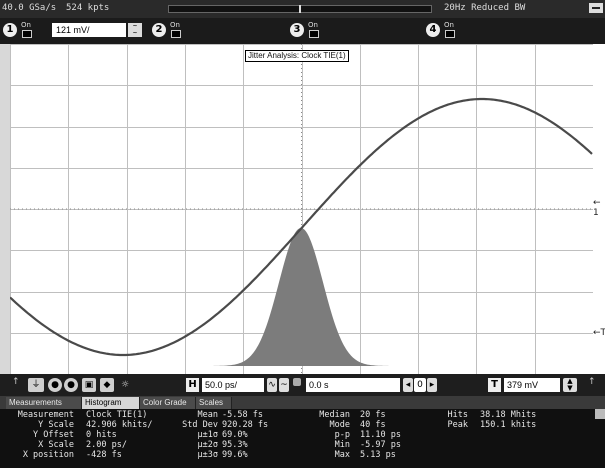  I want to click on meas-label: X Scale, so click(56, 445).